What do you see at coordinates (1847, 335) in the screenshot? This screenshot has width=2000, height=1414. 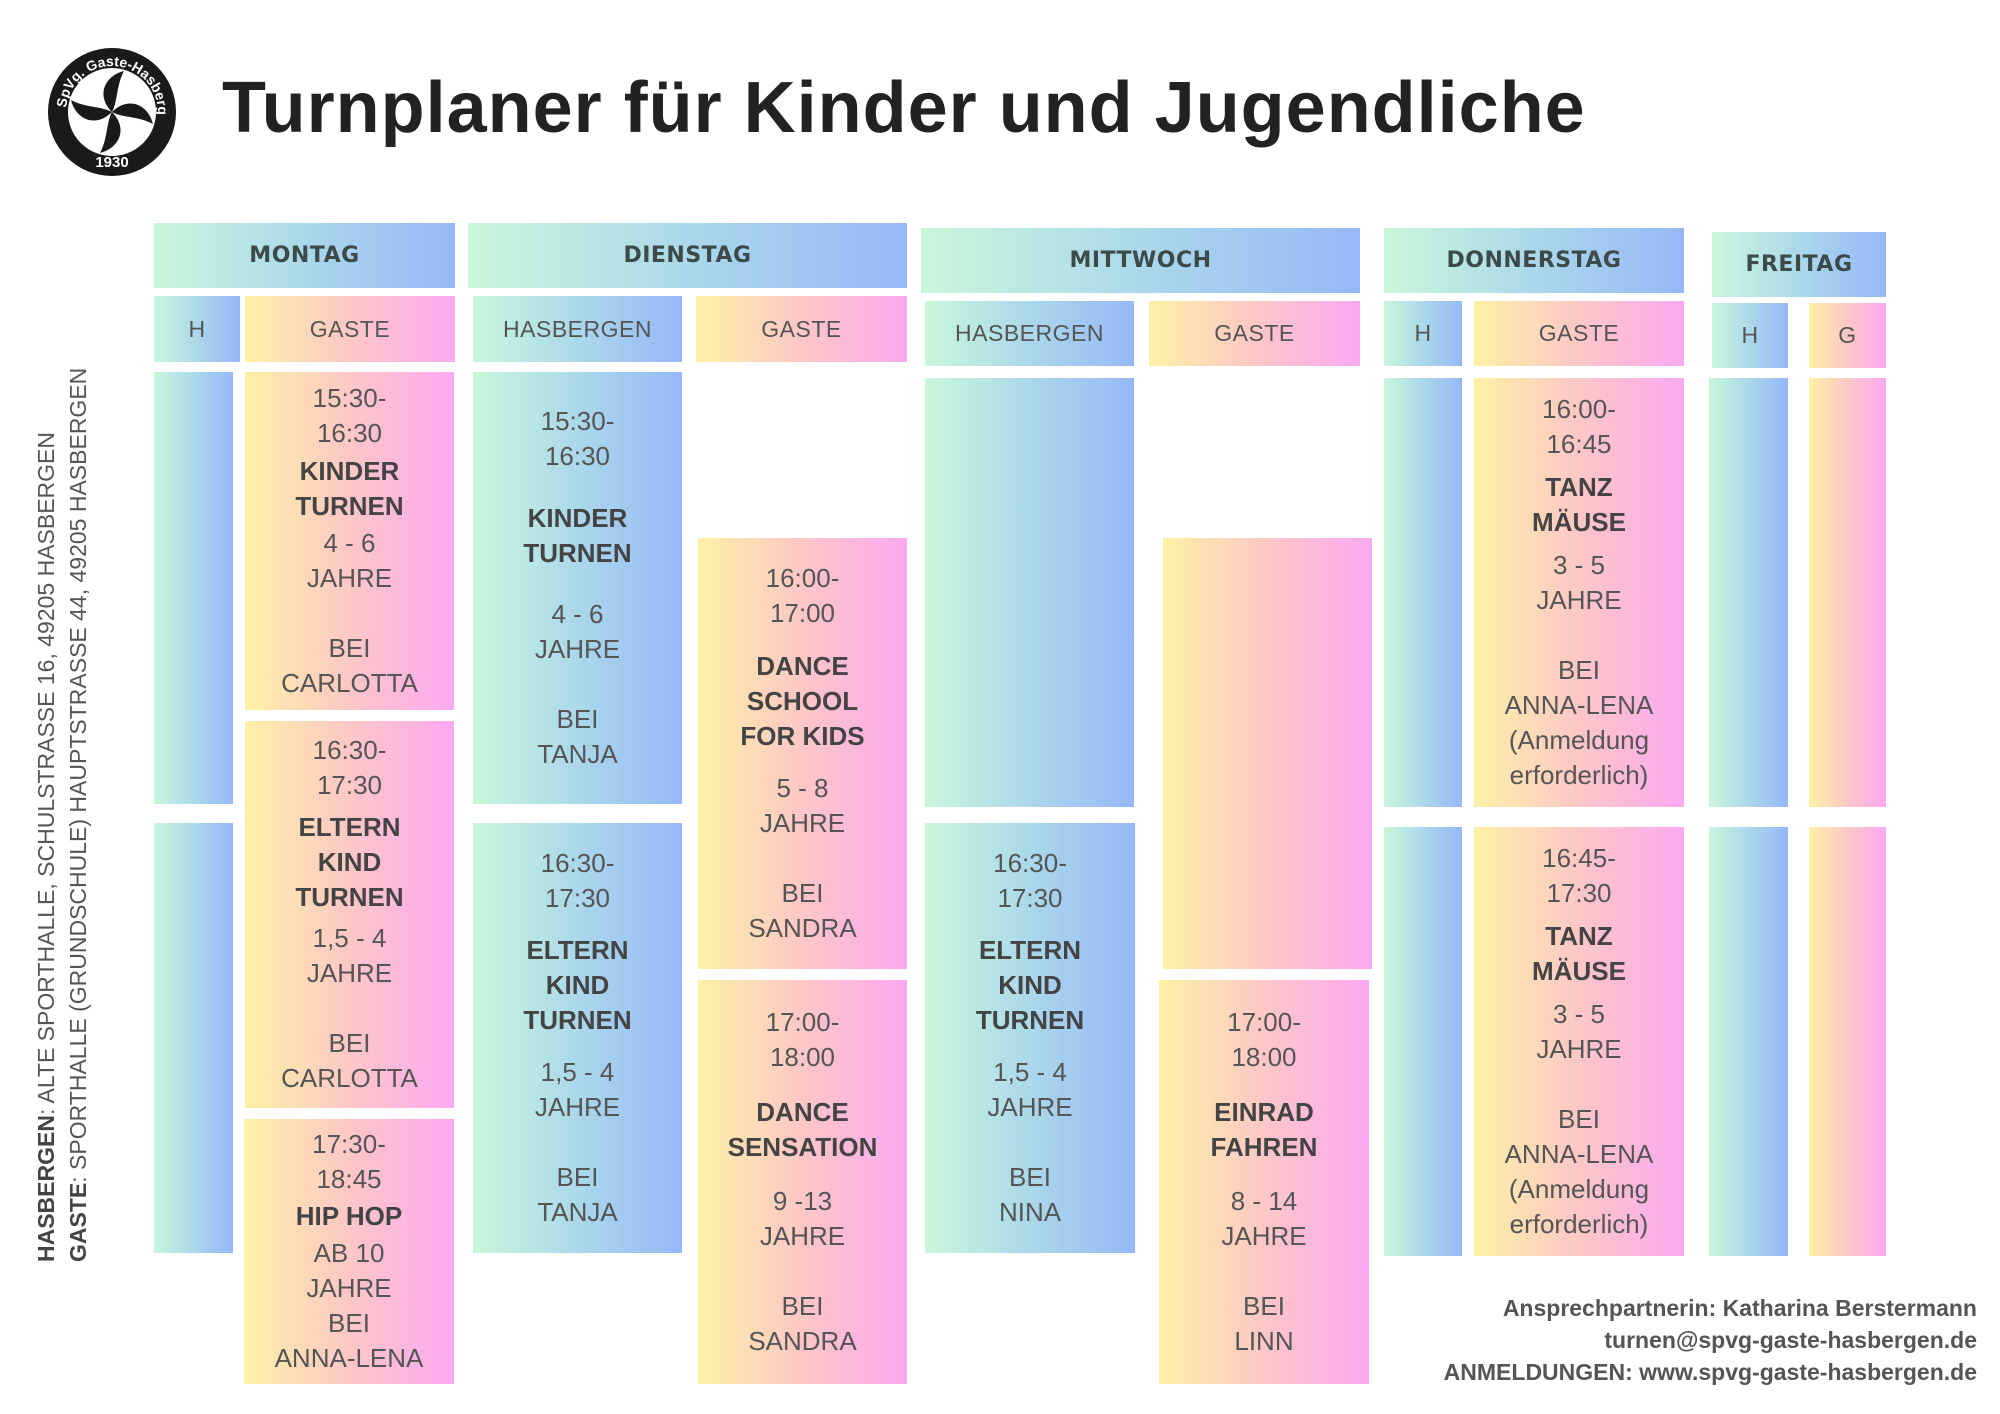 I see `location-header-gaste: G` at bounding box center [1847, 335].